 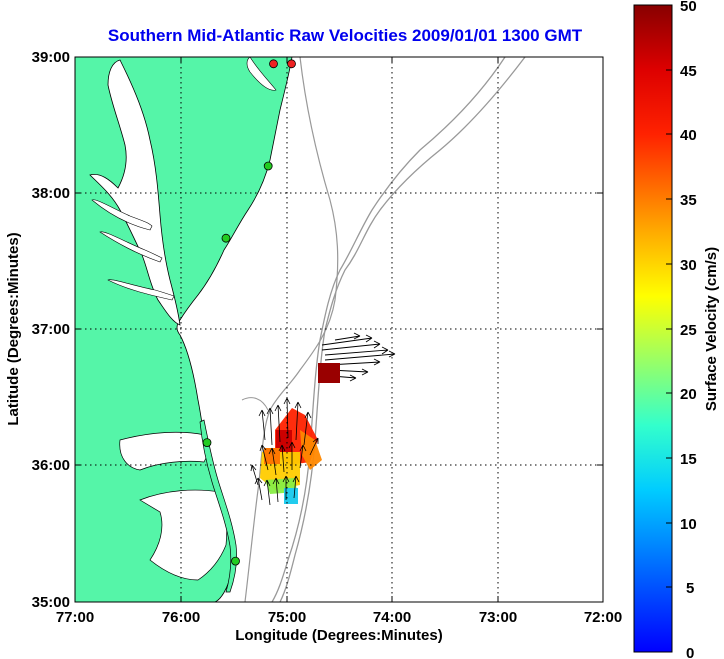 What do you see at coordinates (688, 200) in the screenshot?
I see `colorbar-tick-label: 35` at bounding box center [688, 200].